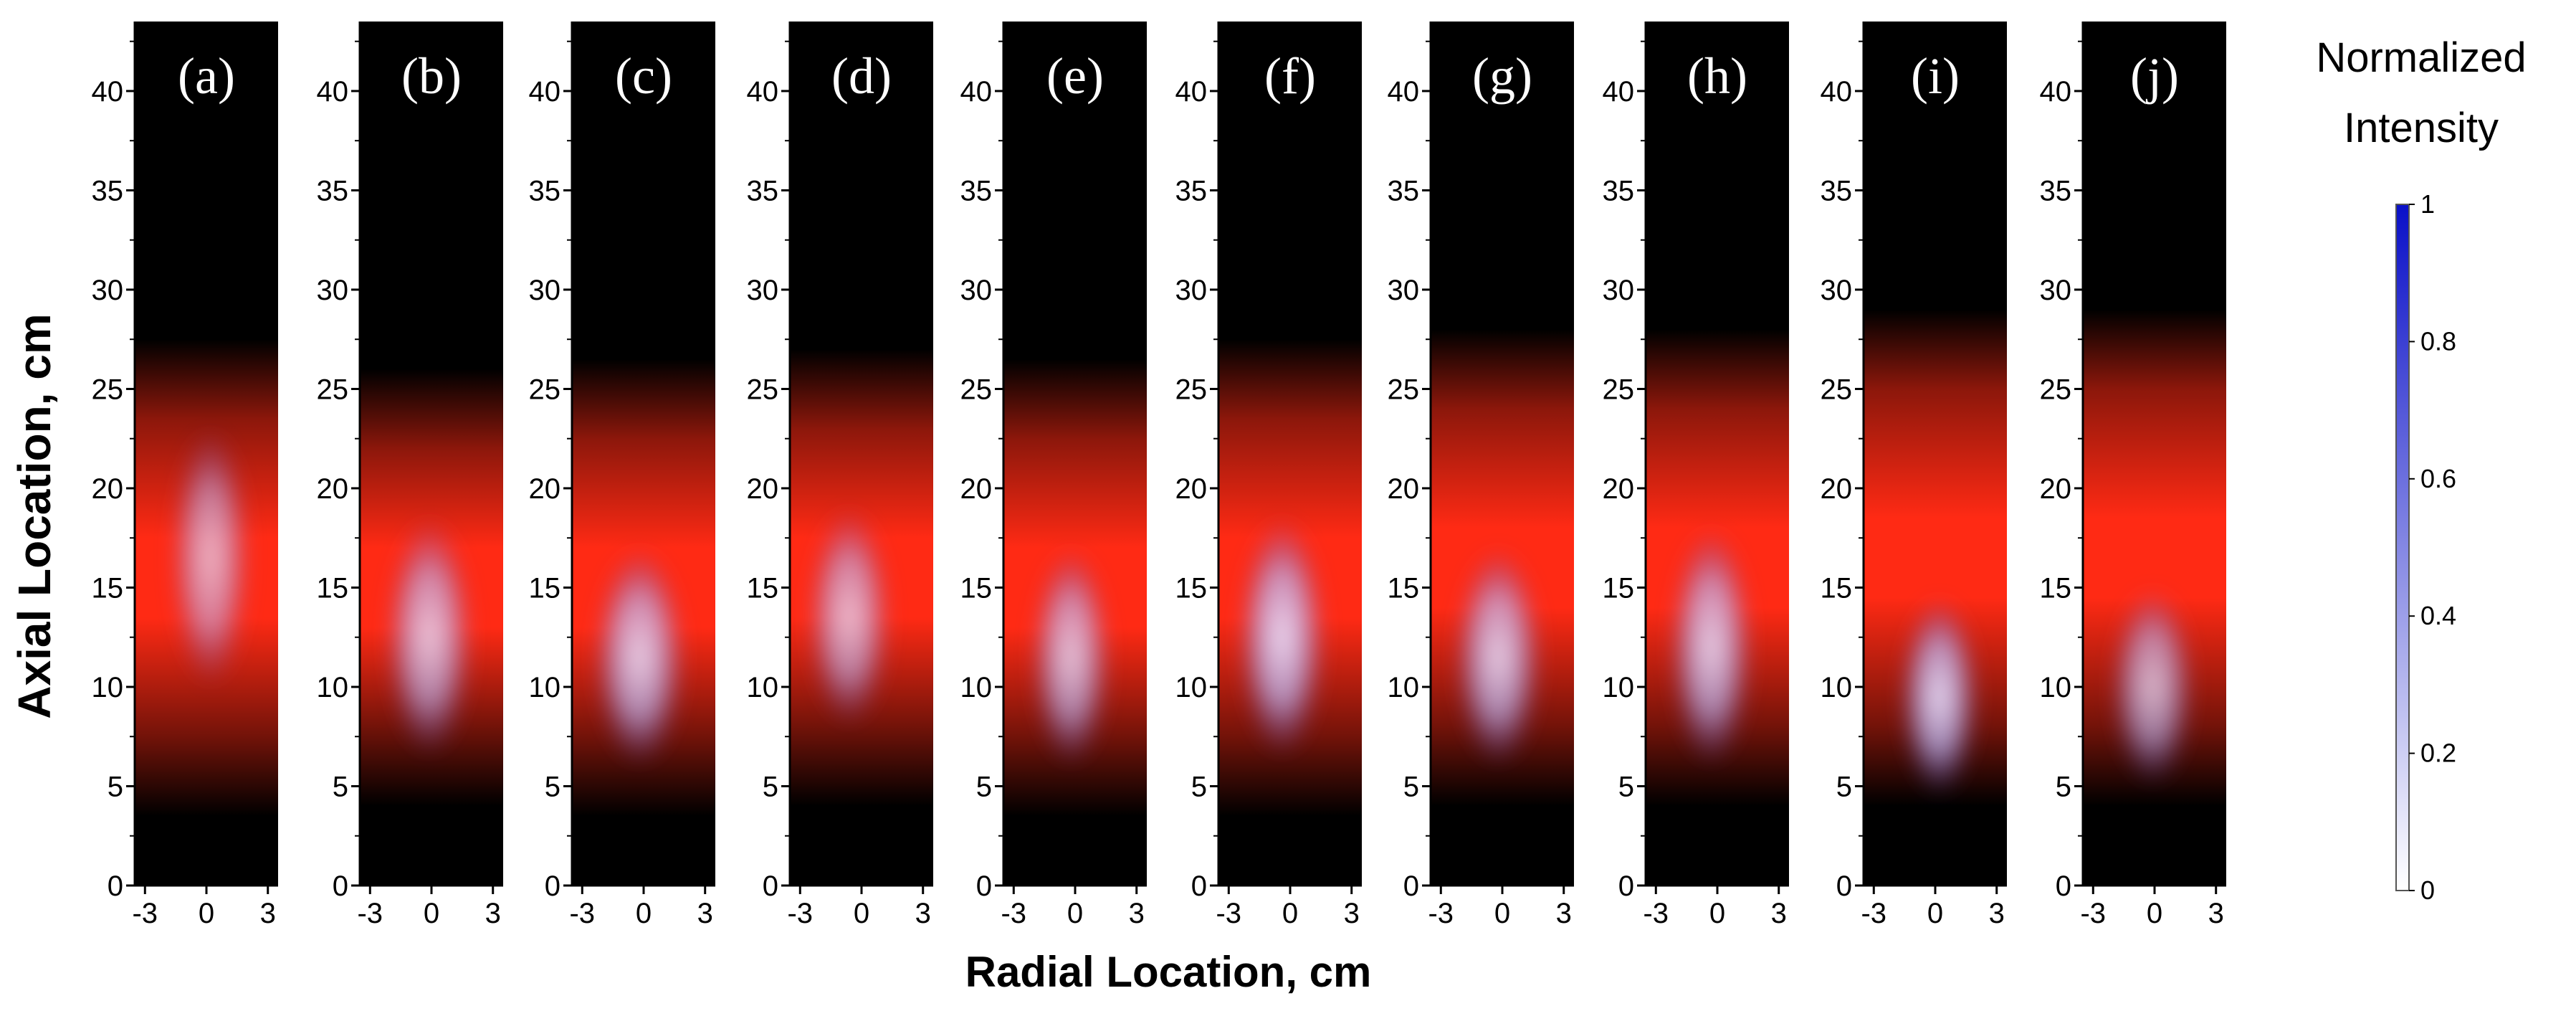 The height and width of the screenshot is (1011, 2576). Describe the element at coordinates (185, 475) in the screenshot. I see `panel-a: 0 5 10 15 20 25 30 35 40 -3 0 3 (a)` at that location.